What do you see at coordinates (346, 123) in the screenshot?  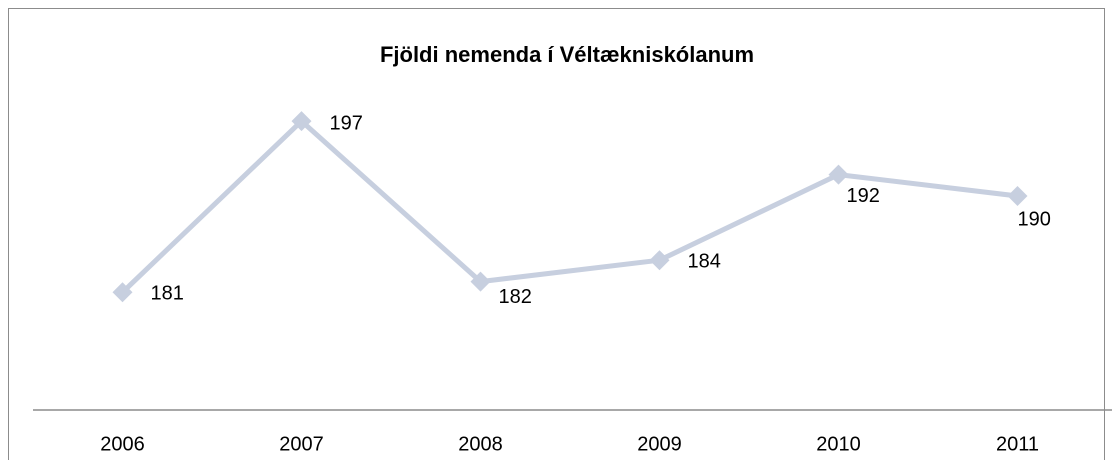 I see `data-label: 197` at bounding box center [346, 123].